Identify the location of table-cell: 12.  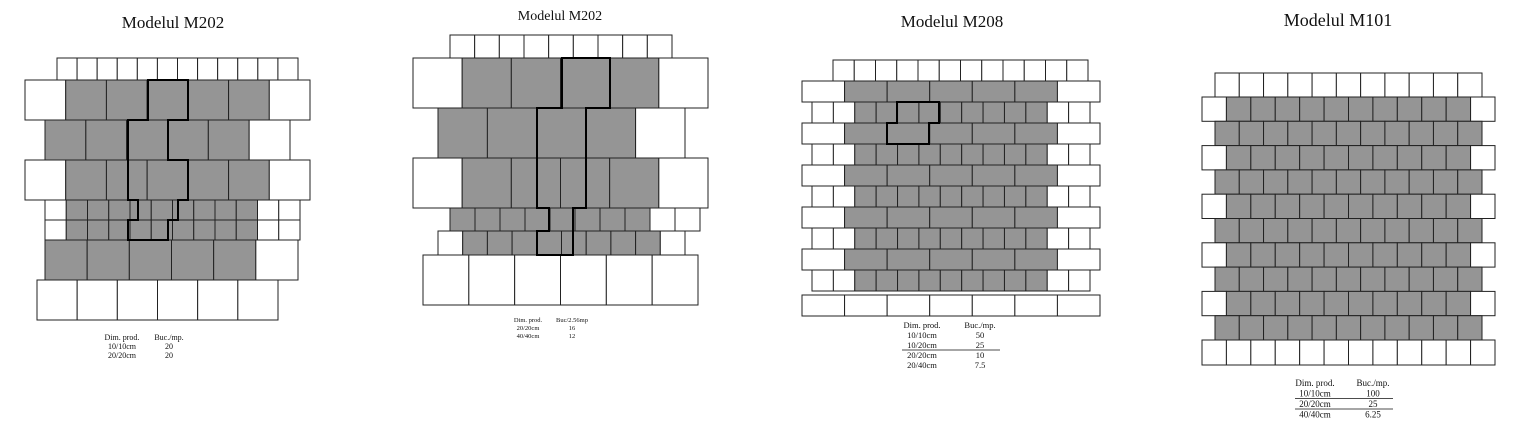
(572, 336).